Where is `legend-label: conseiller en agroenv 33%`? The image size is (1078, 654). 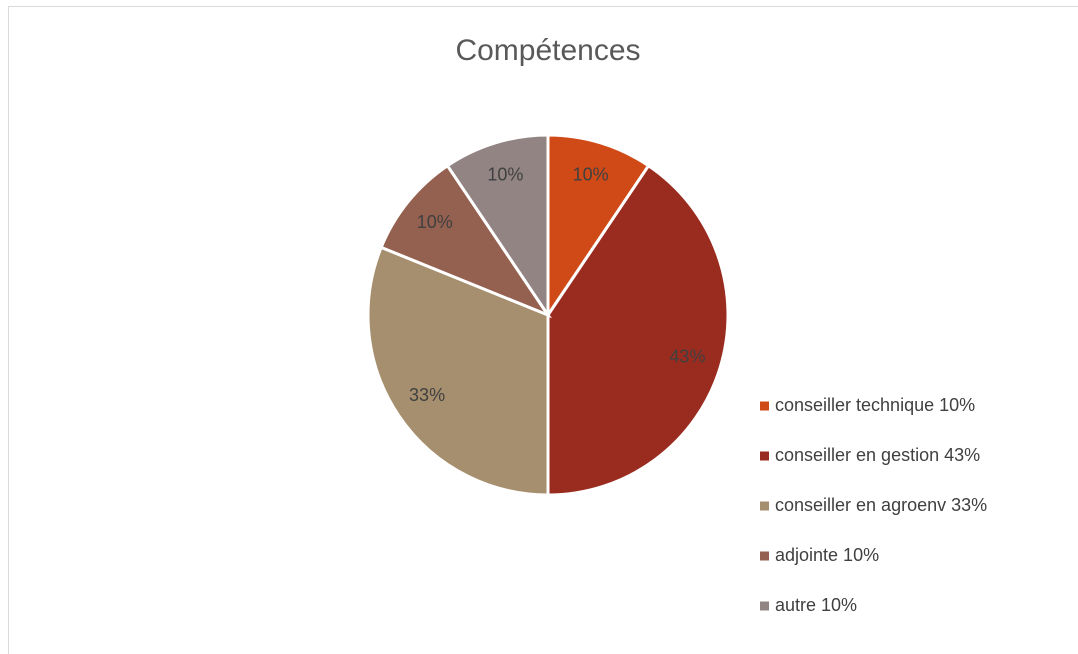 legend-label: conseiller en agroenv 33% is located at coordinates (881, 505).